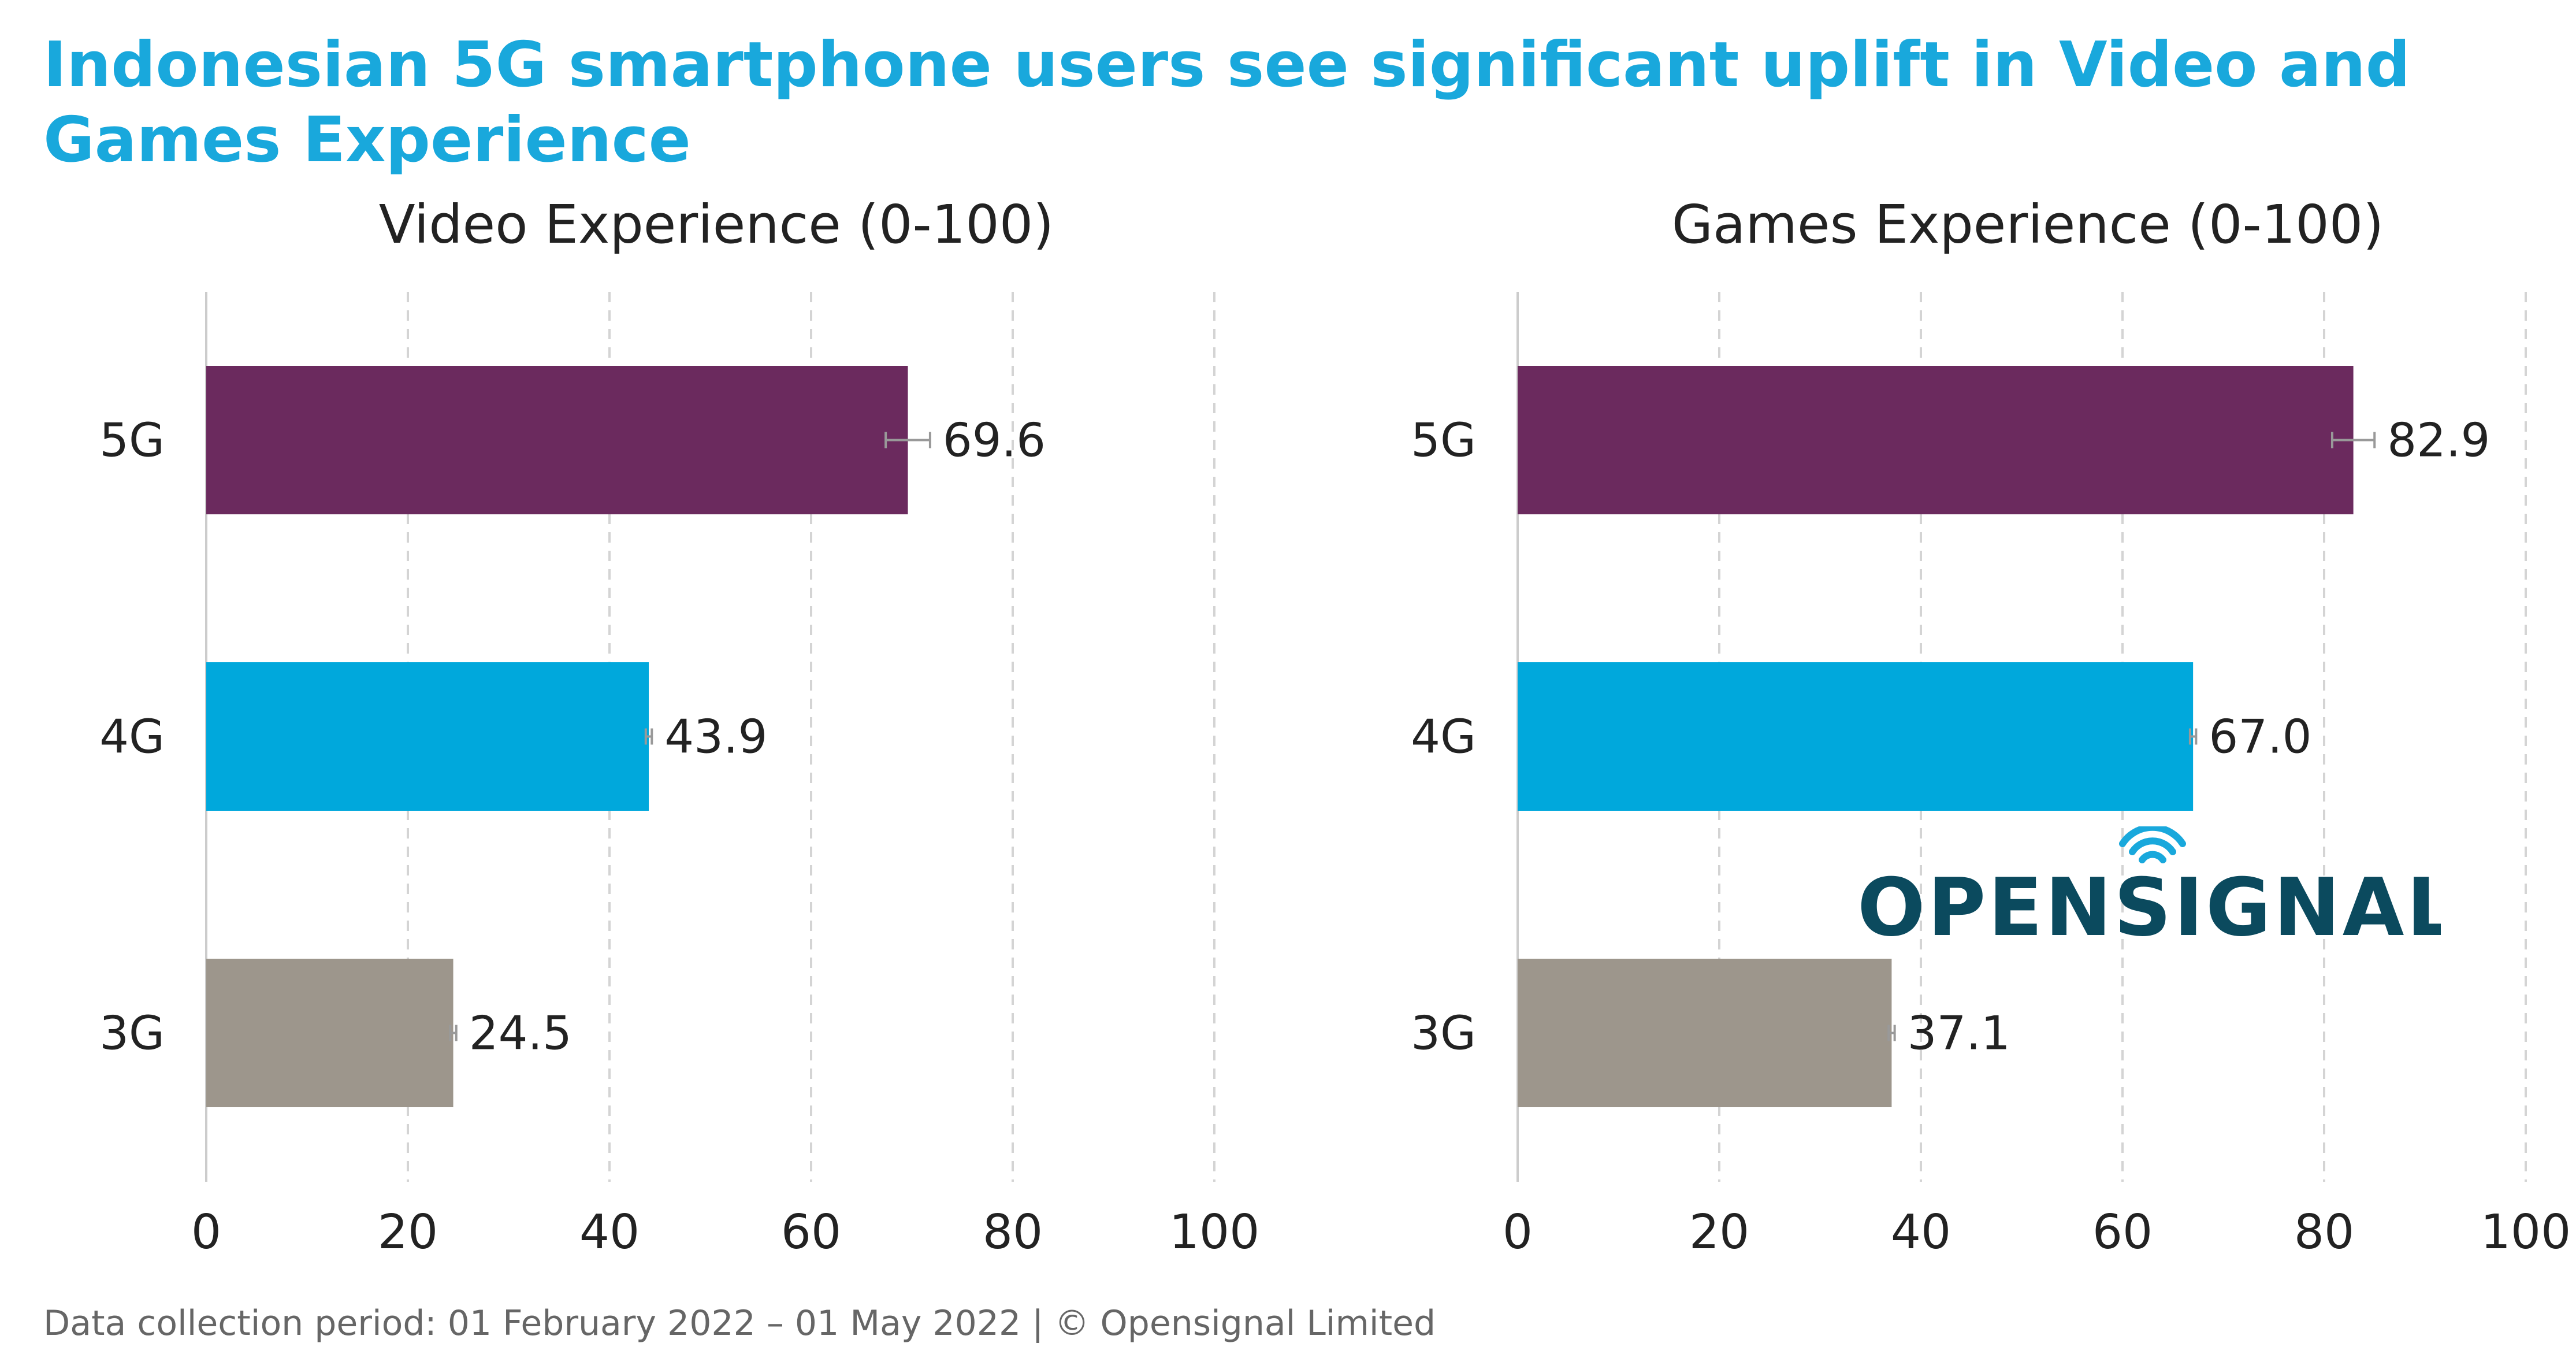 The width and height of the screenshot is (2576, 1369). Describe the element at coordinates (2152, 843) in the screenshot. I see `signal-waves-icon` at that location.